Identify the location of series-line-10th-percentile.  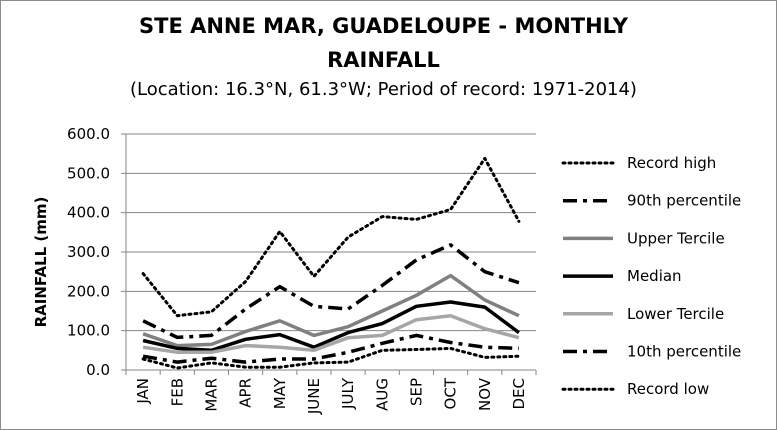
(330, 348).